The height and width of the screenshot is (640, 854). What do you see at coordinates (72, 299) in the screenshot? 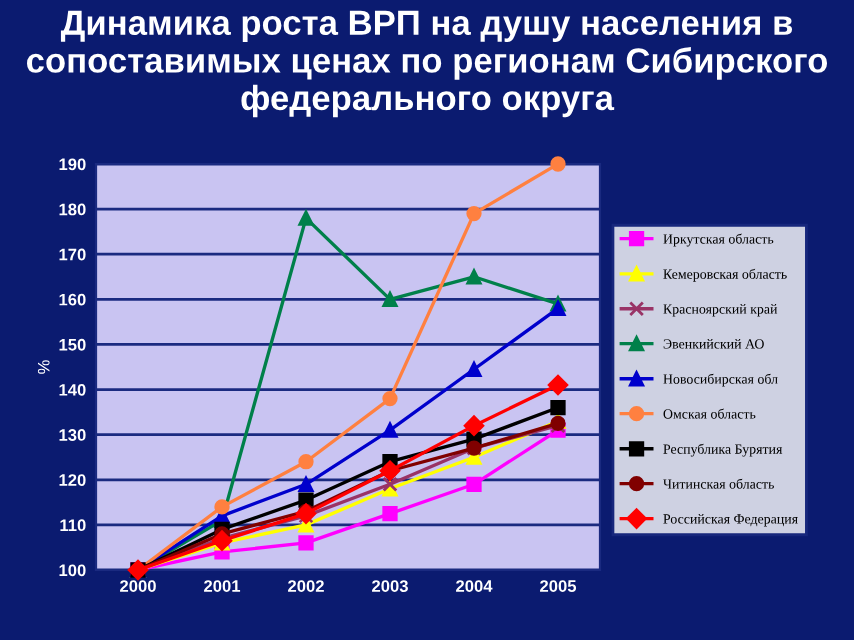
I see `y-tick-label: 160` at bounding box center [72, 299].